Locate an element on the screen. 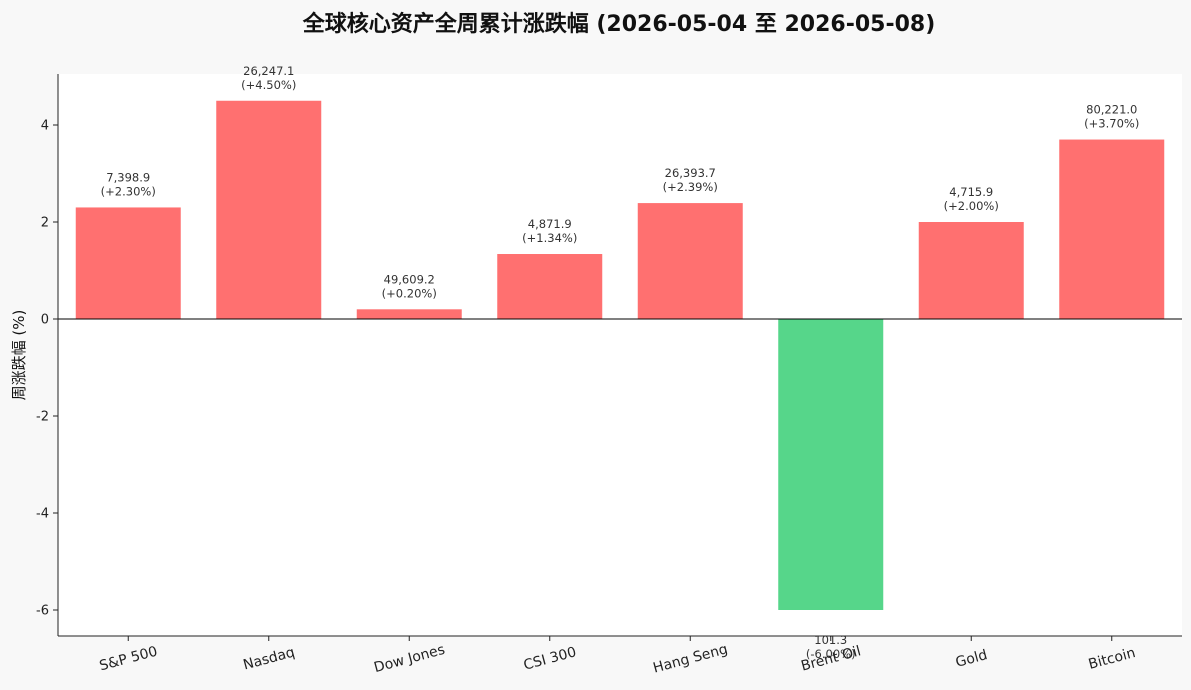  y-tick-label: 0 is located at coordinates (45, 320).